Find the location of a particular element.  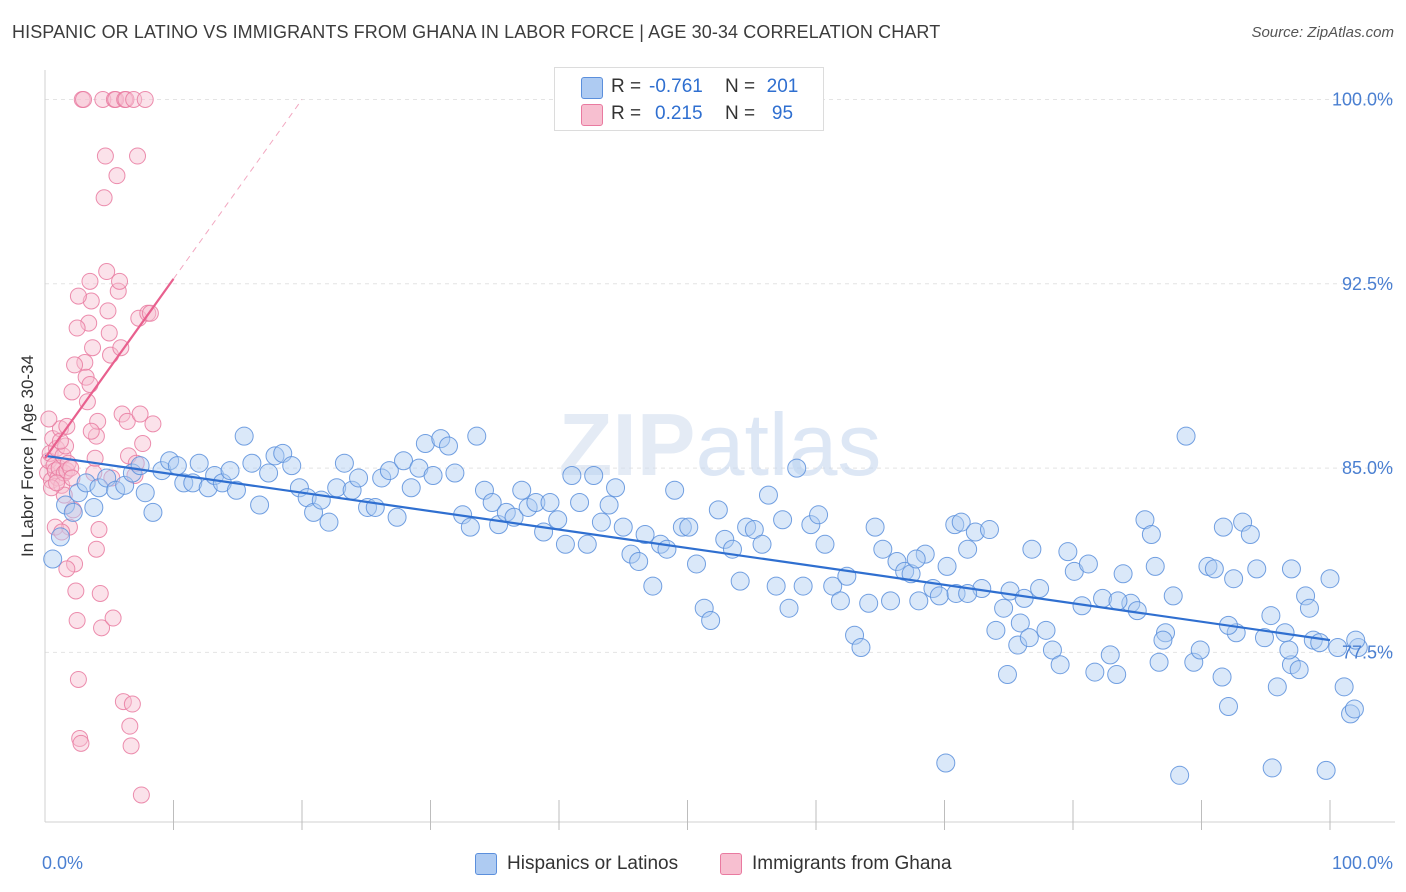

correlation-legend: R = -0.761 N = 201 R = 0.215 N = 95 is located at coordinates (689, 99).